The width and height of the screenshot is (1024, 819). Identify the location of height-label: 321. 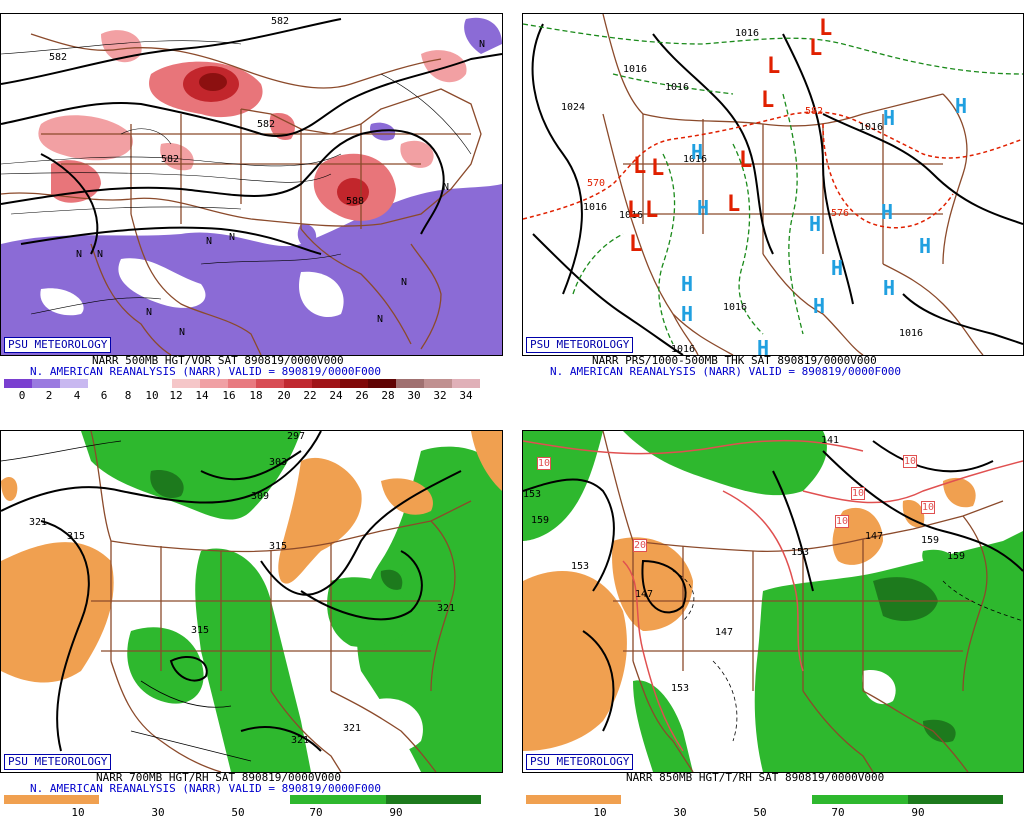
(38, 522).